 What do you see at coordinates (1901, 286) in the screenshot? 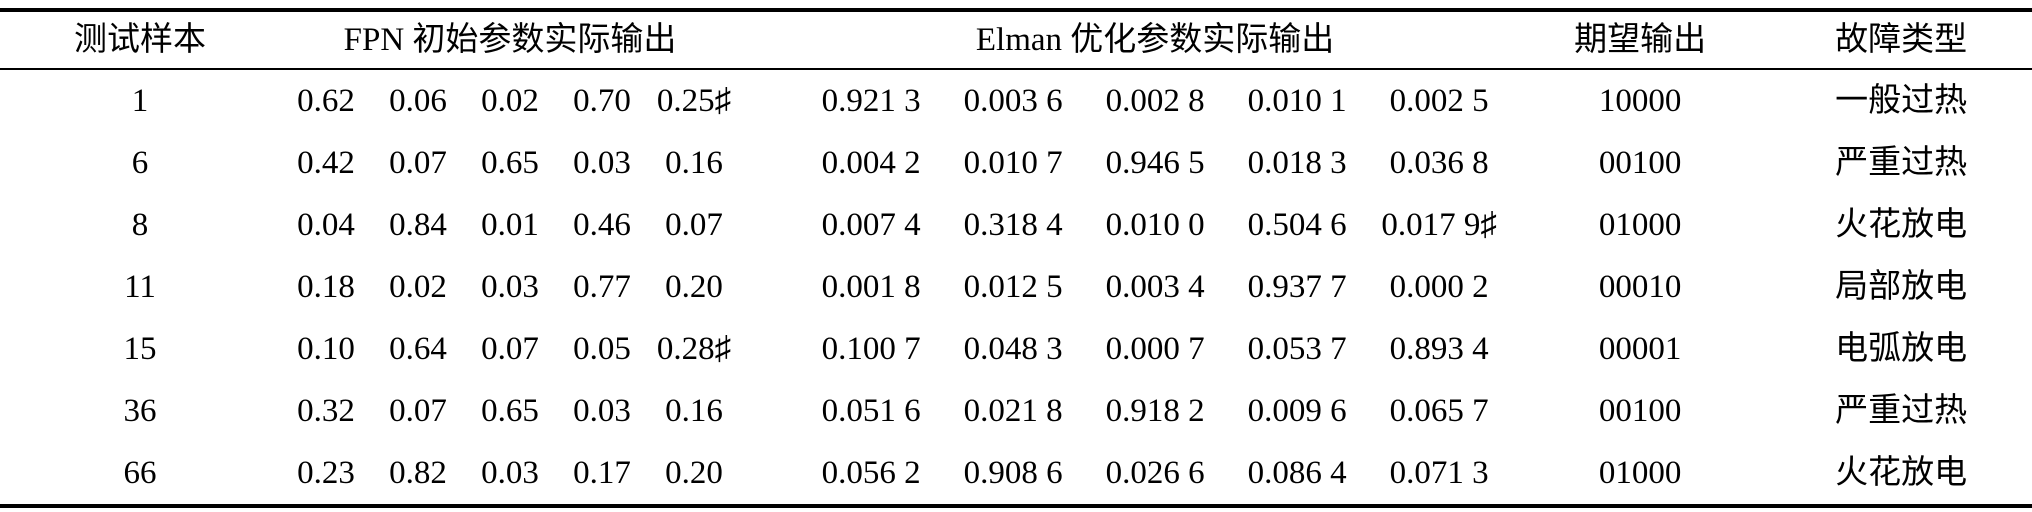
I see `fault-type-cell: 局部放电` at bounding box center [1901, 286].